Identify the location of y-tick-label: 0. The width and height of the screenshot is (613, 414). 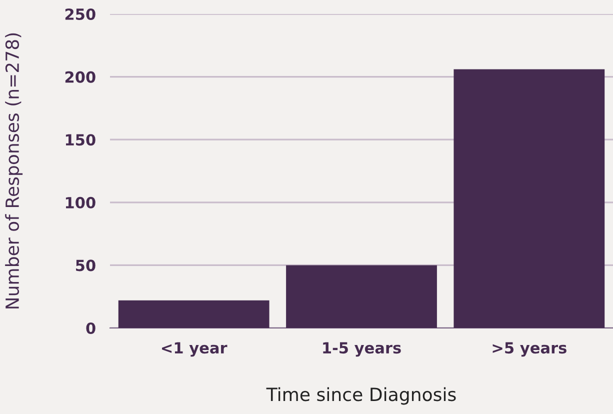
(91, 328).